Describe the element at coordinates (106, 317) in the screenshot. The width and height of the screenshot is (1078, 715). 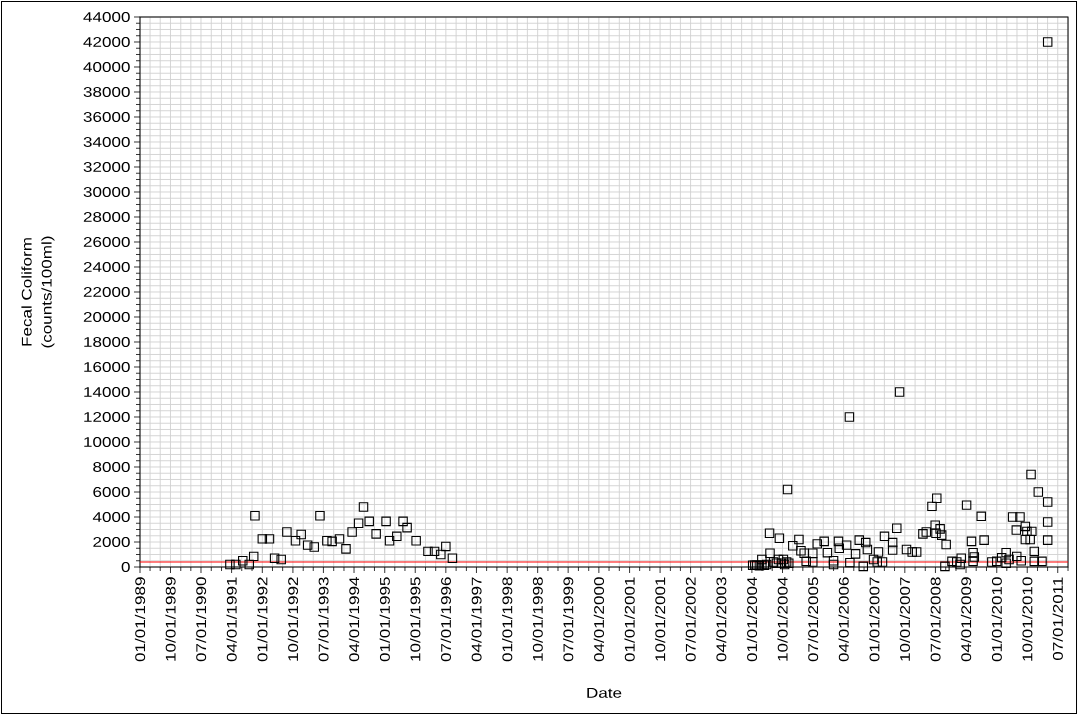
I see `y-tick-label: 20000` at that location.